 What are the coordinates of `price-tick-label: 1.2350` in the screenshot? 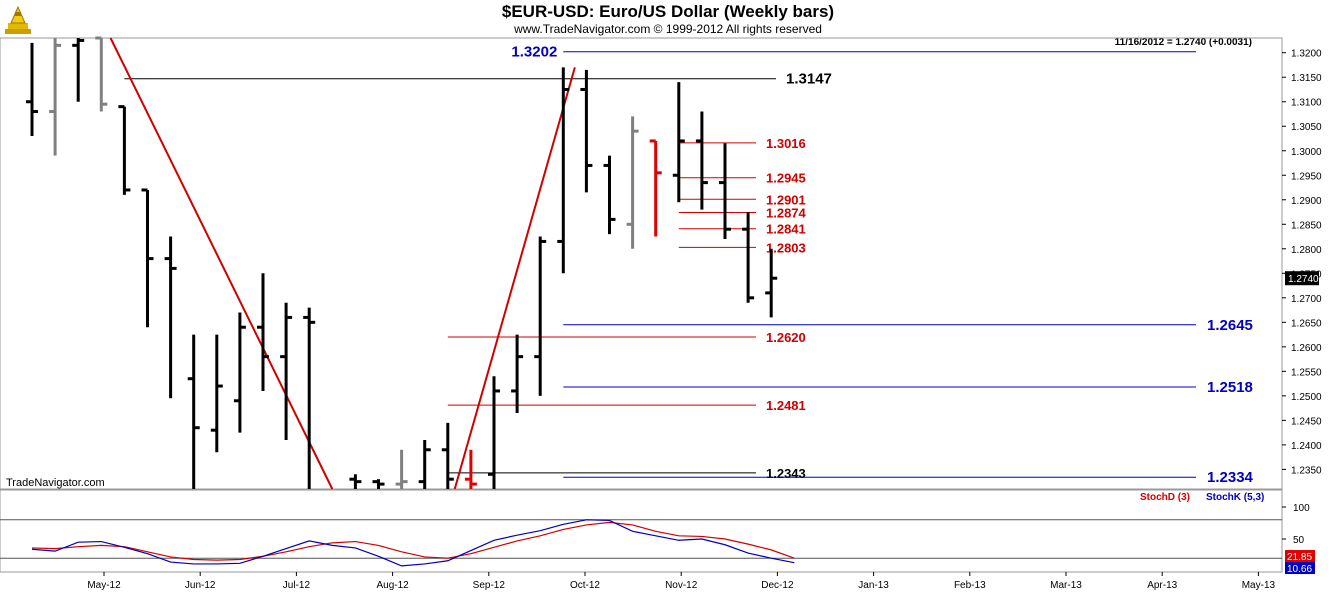 It's located at (1306, 470).